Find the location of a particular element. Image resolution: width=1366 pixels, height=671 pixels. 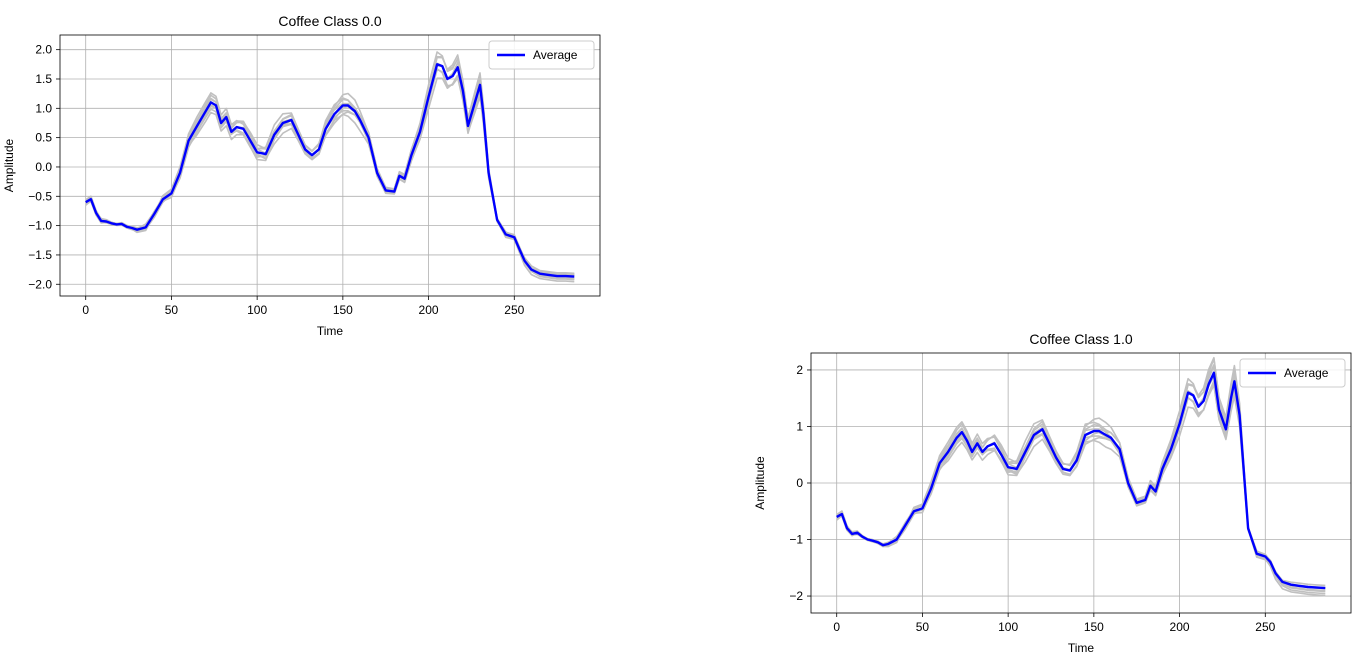

y-tick-label: −2.0 is located at coordinates (40, 284).